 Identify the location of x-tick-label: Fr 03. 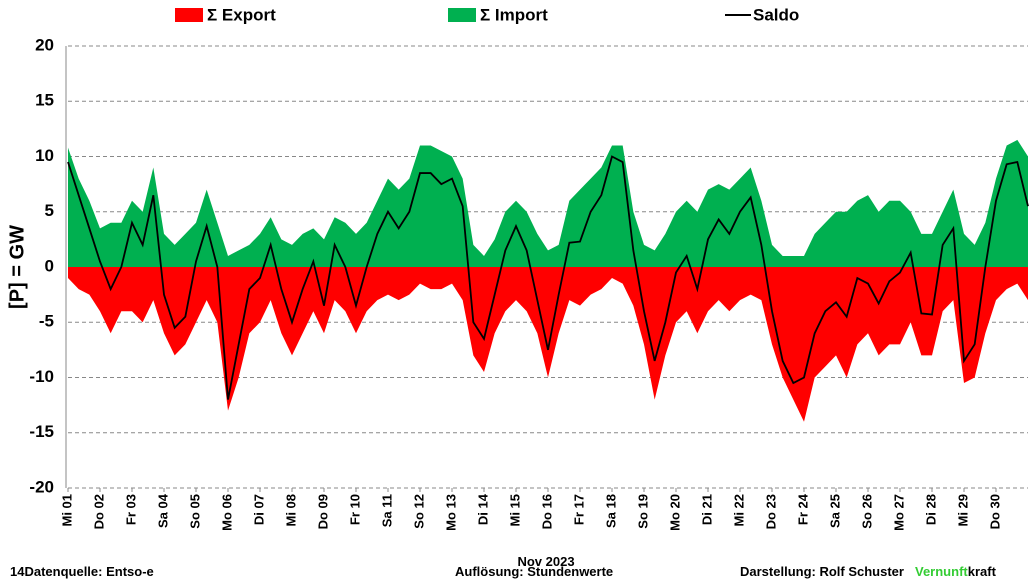
(130, 509).